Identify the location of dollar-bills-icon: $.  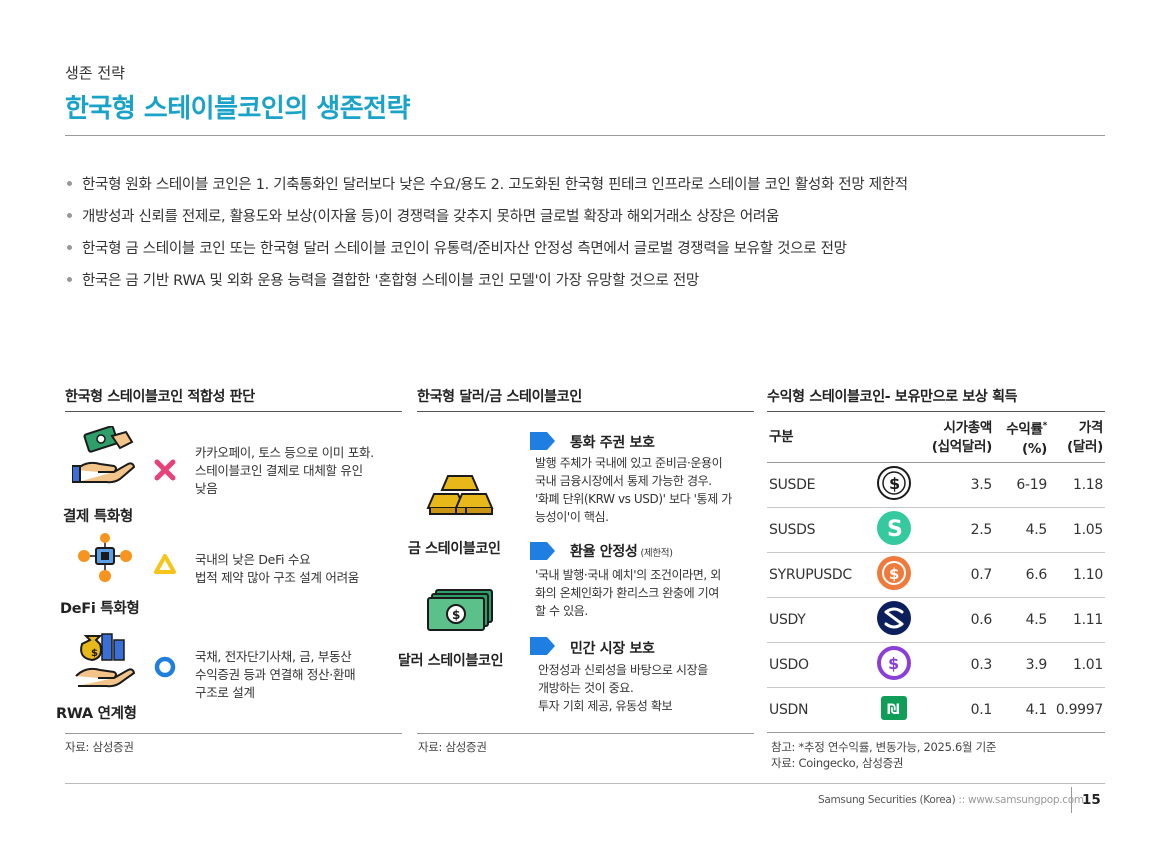
(460, 610).